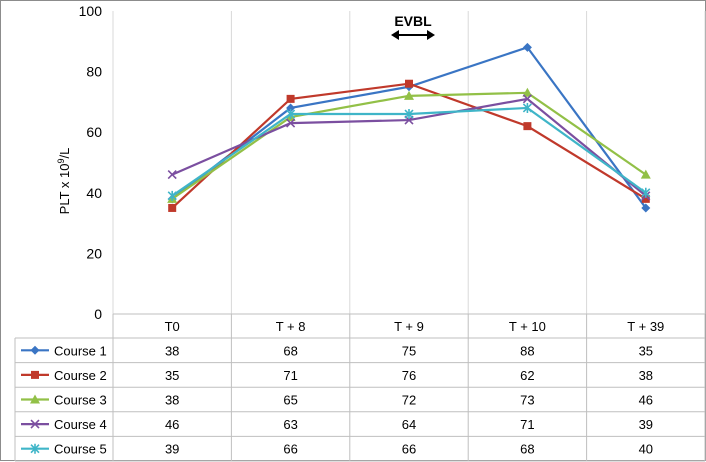 This screenshot has height=462, width=706. What do you see at coordinates (291, 326) in the screenshot?
I see `x-category-label: T + 8` at bounding box center [291, 326].